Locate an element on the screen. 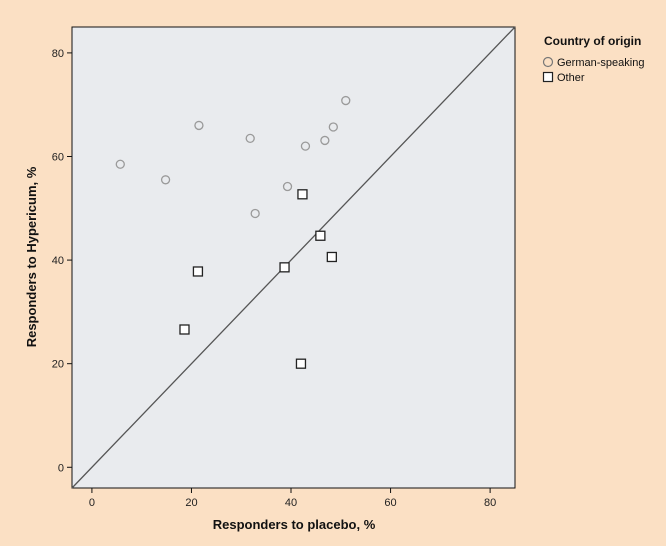 The width and height of the screenshot is (666, 546). x-tick-label: 20 is located at coordinates (191, 503).